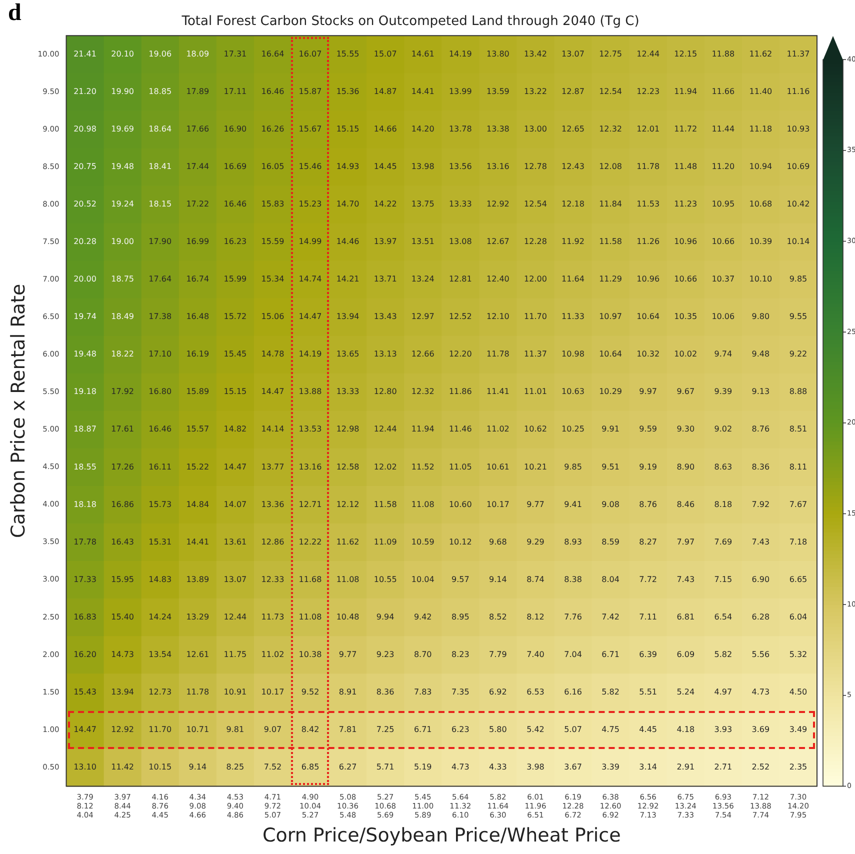 The width and height of the screenshot is (855, 854). Describe the element at coordinates (160, 279) in the screenshot. I see `data-label: 17.64` at that location.